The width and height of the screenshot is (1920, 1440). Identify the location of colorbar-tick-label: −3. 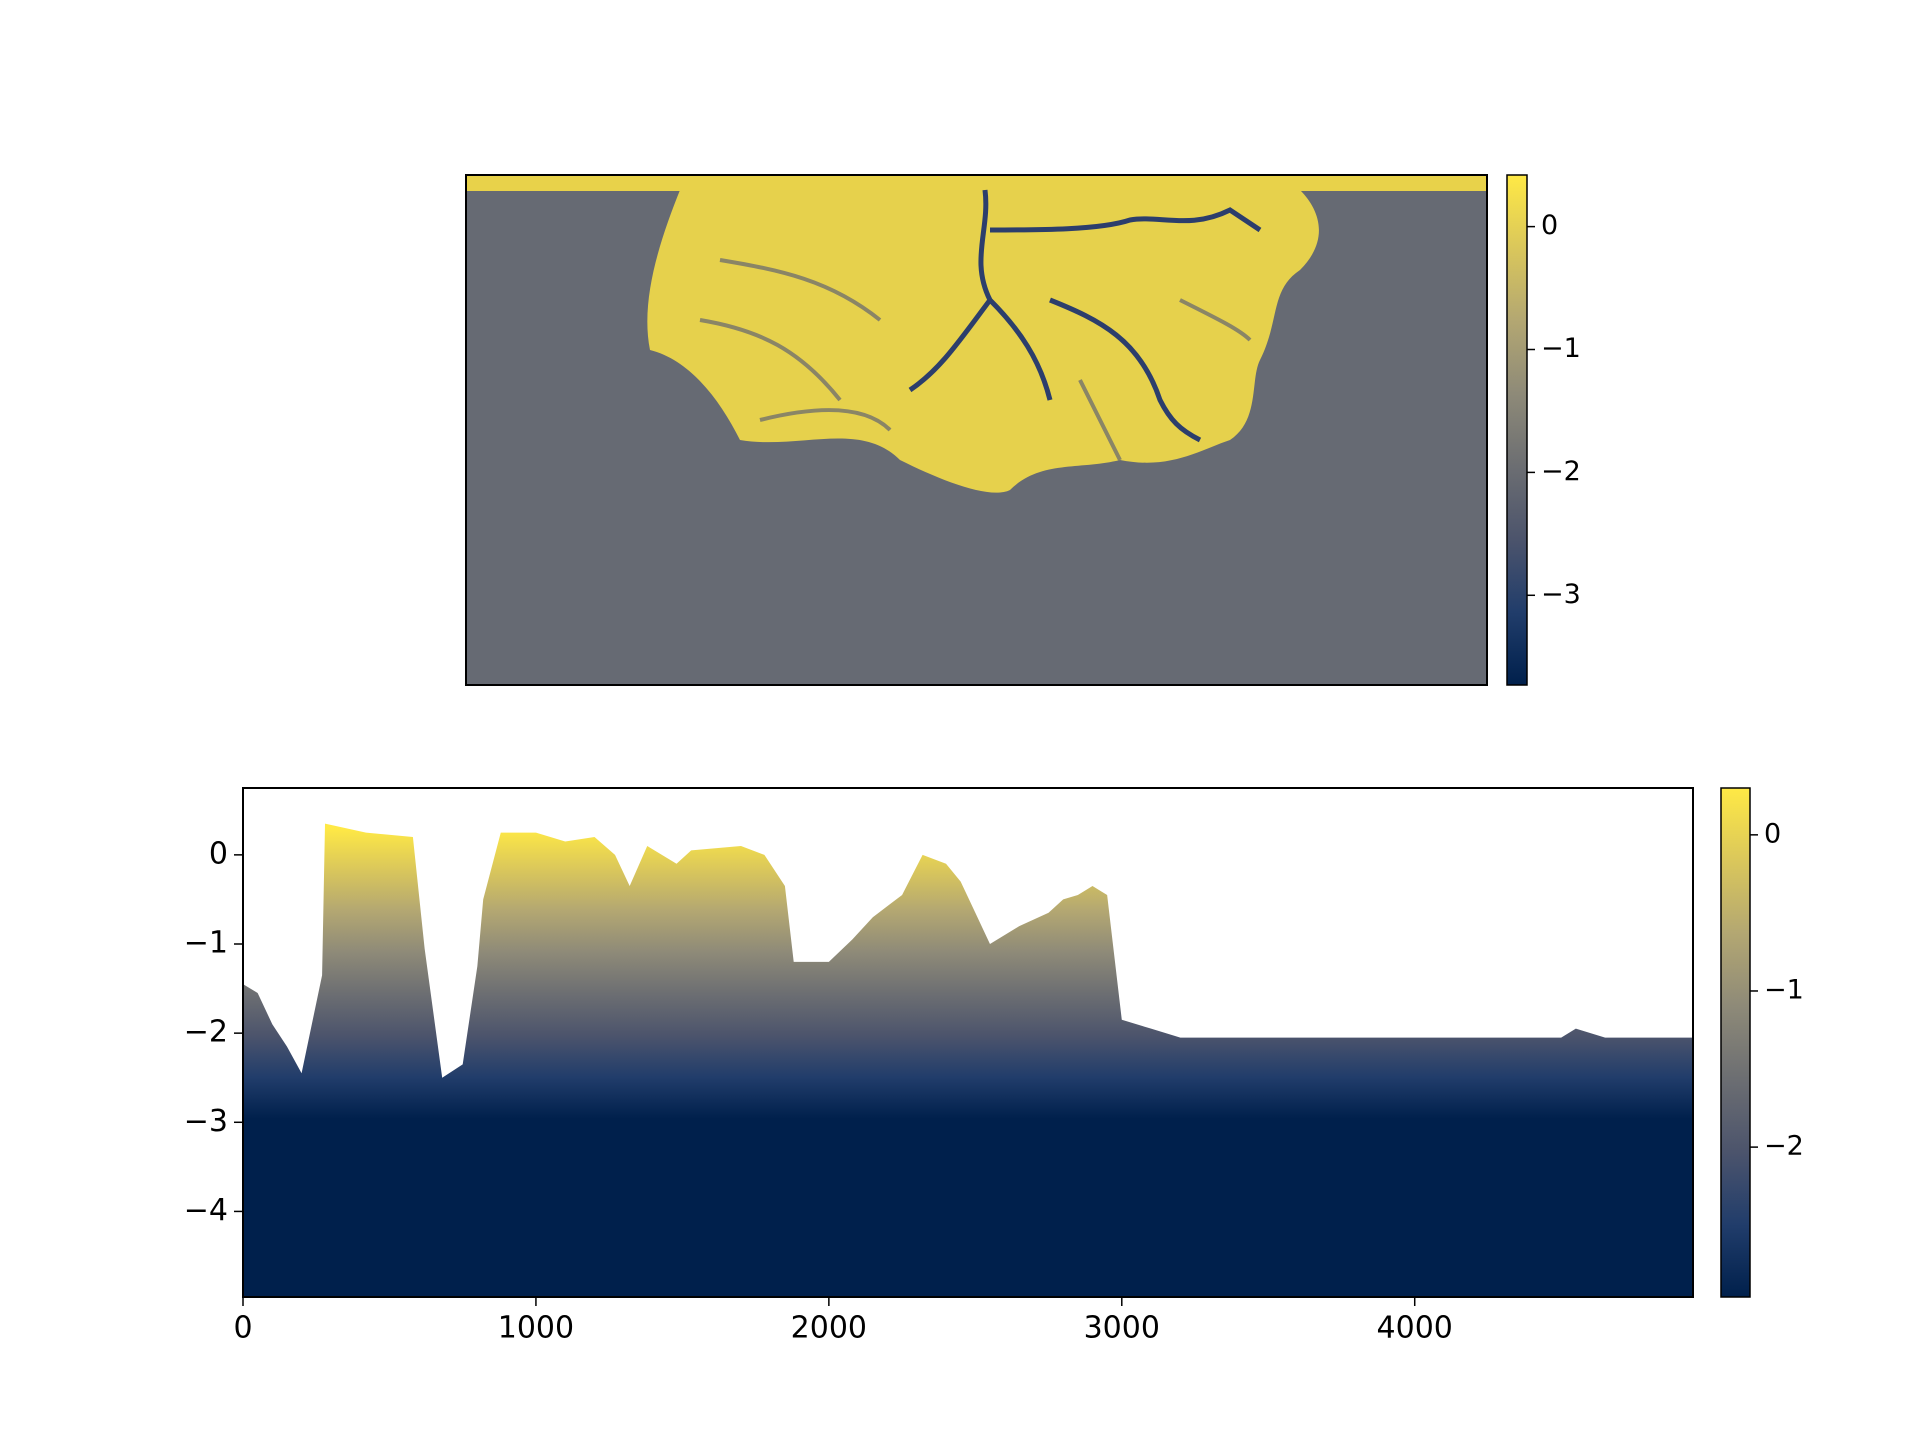
(1561, 594).